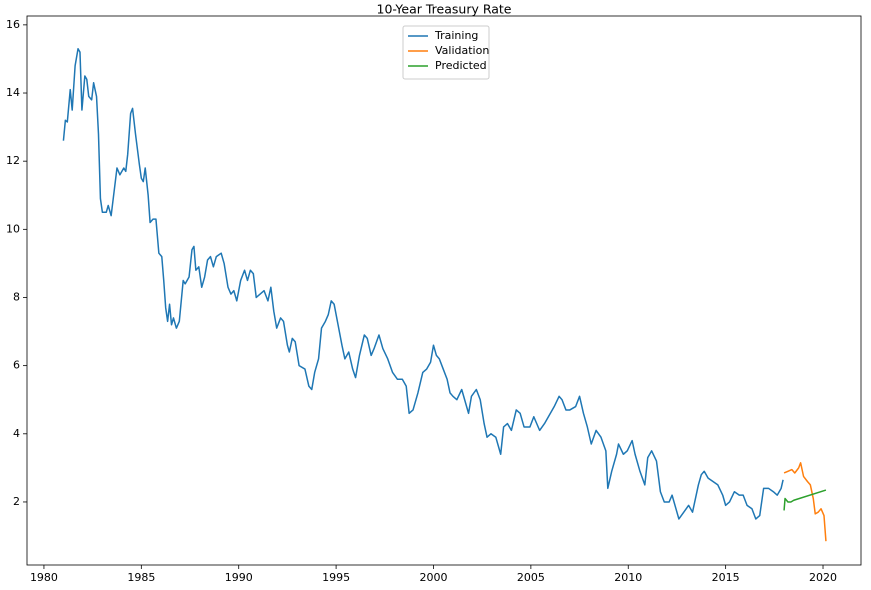 This screenshot has width=871, height=590. What do you see at coordinates (16, 433) in the screenshot?
I see `y-tick-label: 4` at bounding box center [16, 433].